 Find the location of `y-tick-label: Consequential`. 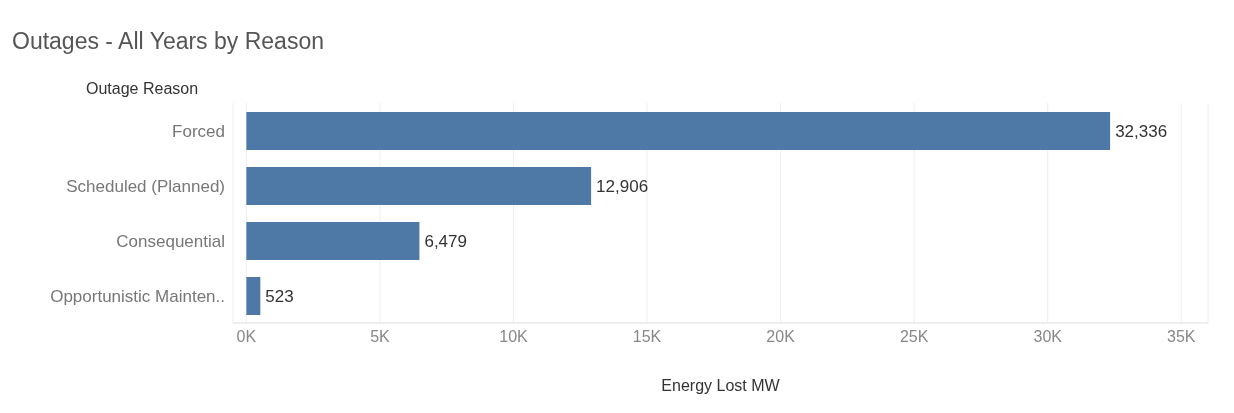

y-tick-label: Consequential is located at coordinates (170, 241).